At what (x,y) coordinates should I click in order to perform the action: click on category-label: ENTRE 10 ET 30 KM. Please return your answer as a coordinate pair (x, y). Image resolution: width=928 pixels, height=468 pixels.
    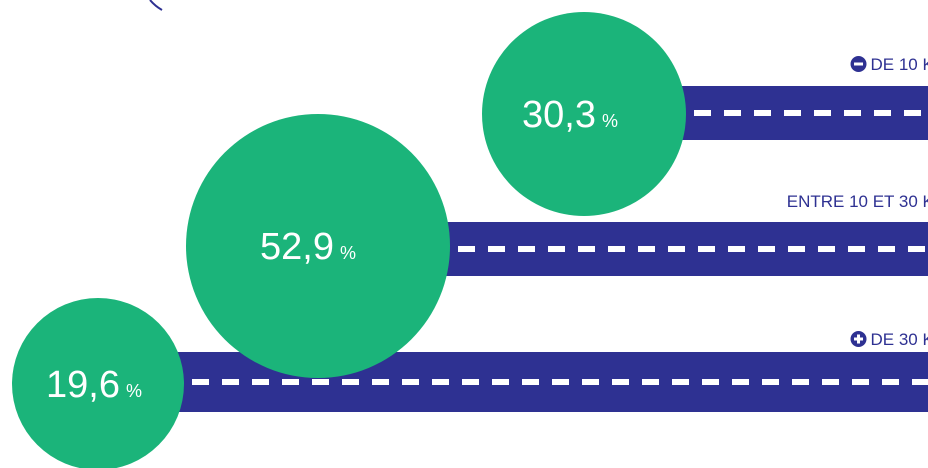
    Looking at the image, I should click on (857, 201).